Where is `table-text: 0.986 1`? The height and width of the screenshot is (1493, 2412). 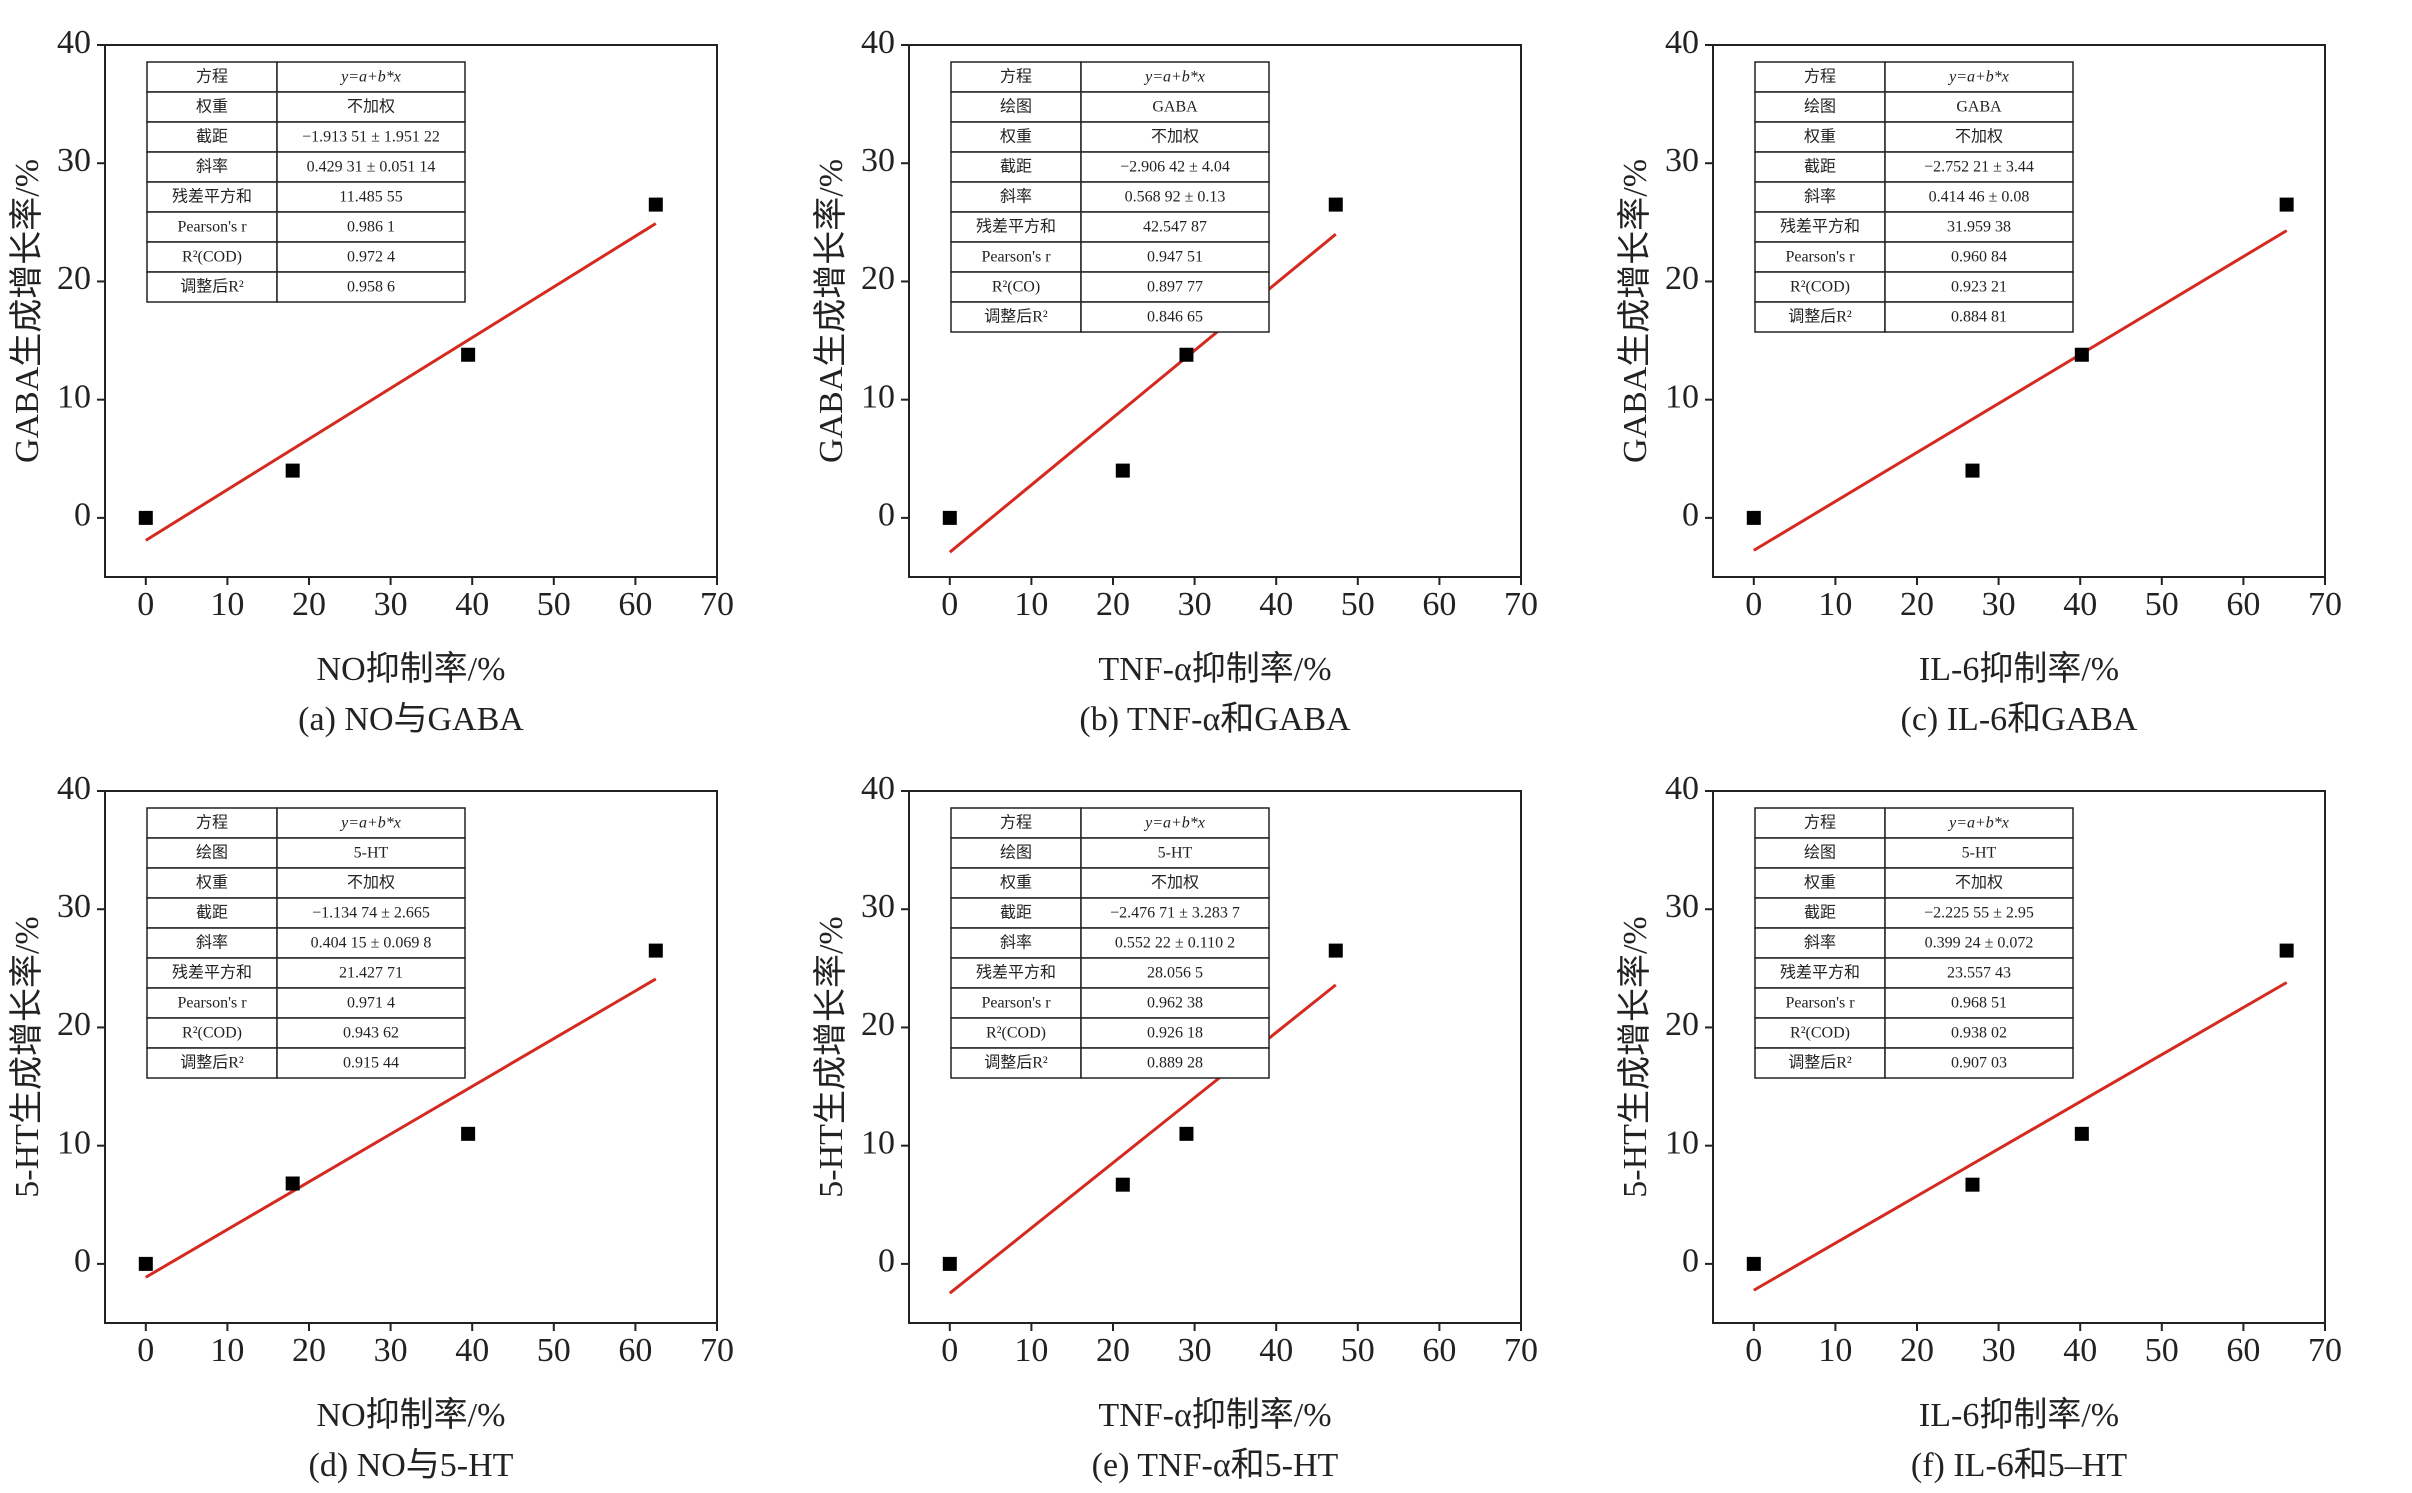 table-text: 0.986 1 is located at coordinates (371, 227).